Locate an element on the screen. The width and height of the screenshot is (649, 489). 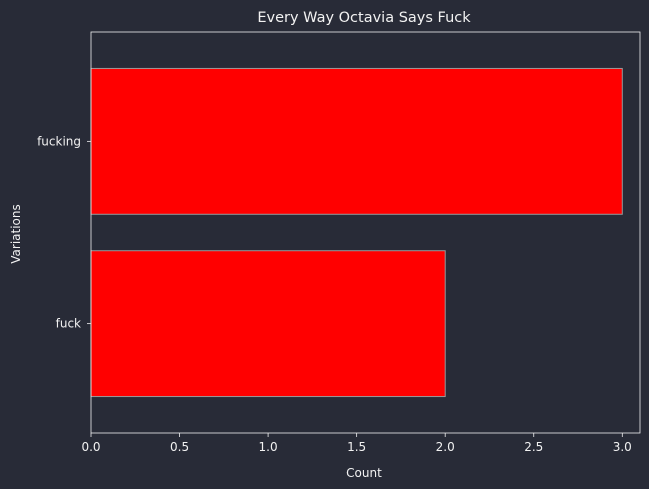
x-tick-label: 1.5 is located at coordinates (356, 447).